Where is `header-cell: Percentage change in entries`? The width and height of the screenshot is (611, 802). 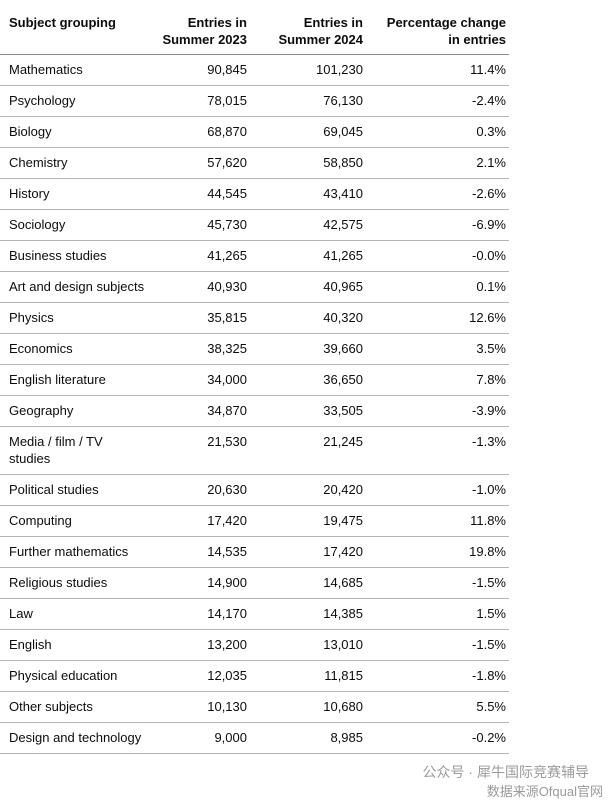
header-cell: Percentage change in entries is located at coordinates (437, 27).